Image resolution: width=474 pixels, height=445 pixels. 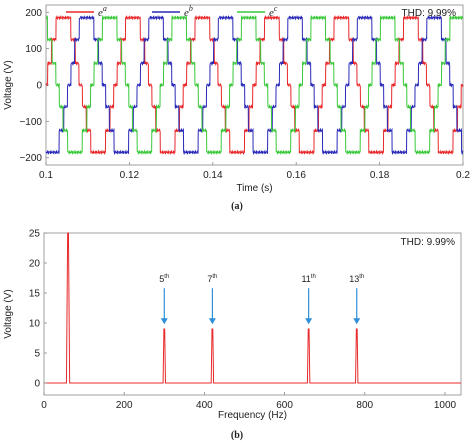 I want to click on chart-a-x-tick-label: 0.1, so click(x=46, y=175).